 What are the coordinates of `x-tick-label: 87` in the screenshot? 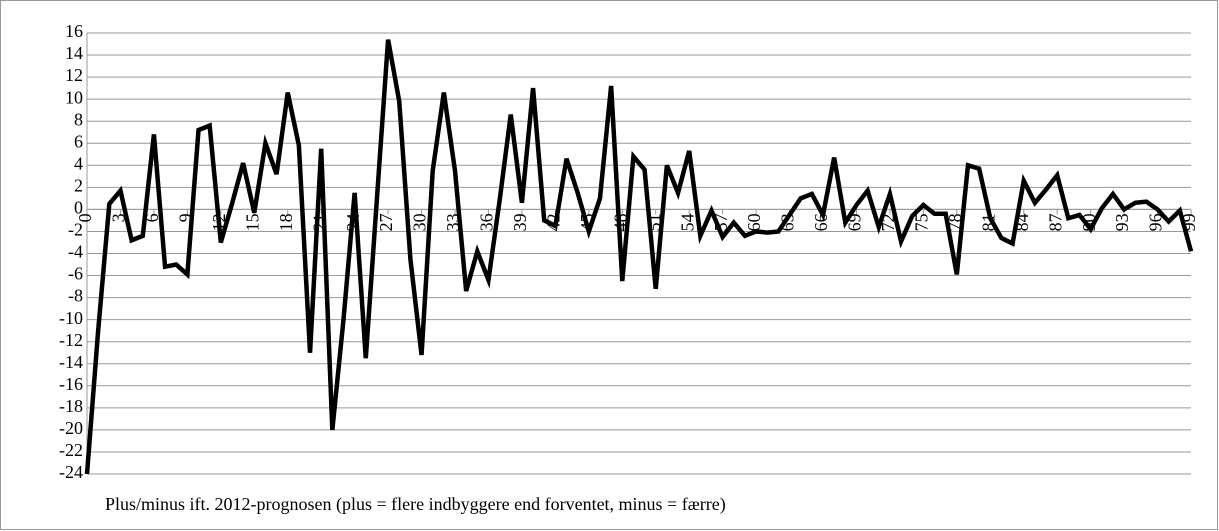 It's located at (1055, 222).